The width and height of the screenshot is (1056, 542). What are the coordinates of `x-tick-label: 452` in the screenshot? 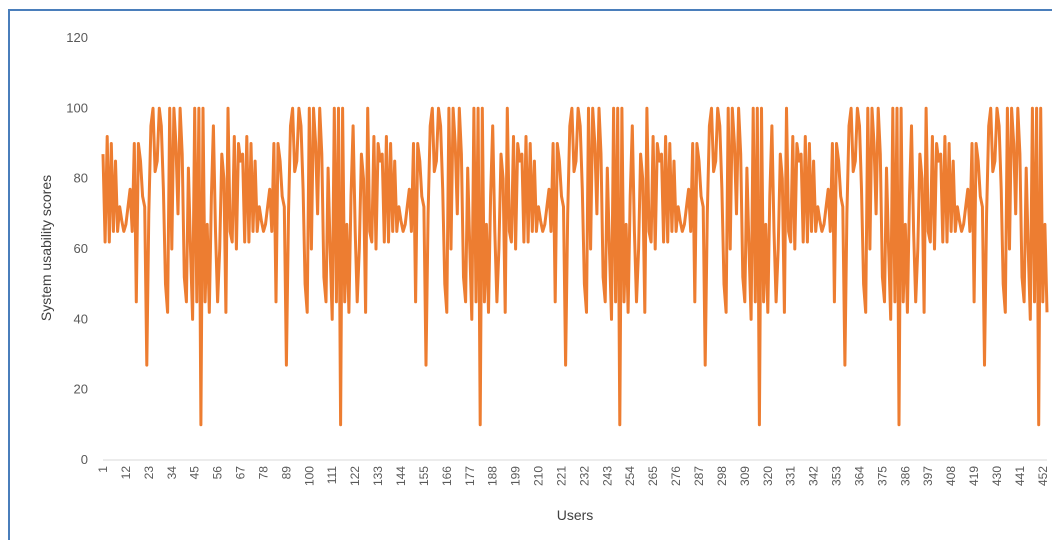 It's located at (1043, 476).